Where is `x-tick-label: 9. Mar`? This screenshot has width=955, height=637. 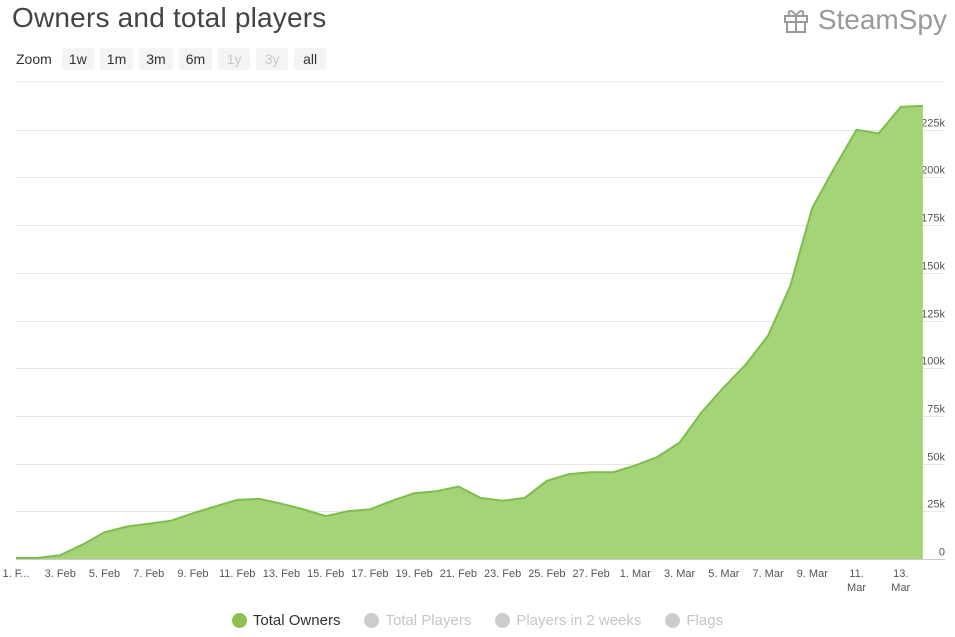 x-tick-label: 9. Mar is located at coordinates (813, 574).